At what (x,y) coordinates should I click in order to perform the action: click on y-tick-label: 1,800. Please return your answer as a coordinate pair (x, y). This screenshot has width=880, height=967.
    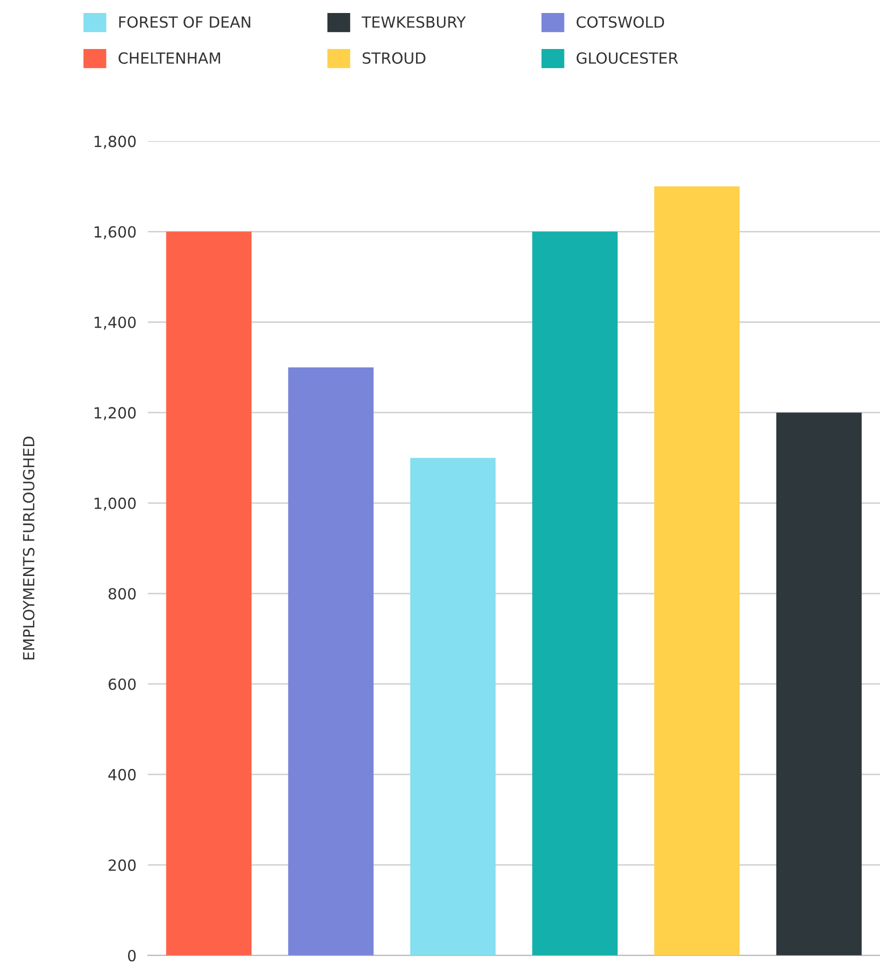
    Looking at the image, I should click on (115, 142).